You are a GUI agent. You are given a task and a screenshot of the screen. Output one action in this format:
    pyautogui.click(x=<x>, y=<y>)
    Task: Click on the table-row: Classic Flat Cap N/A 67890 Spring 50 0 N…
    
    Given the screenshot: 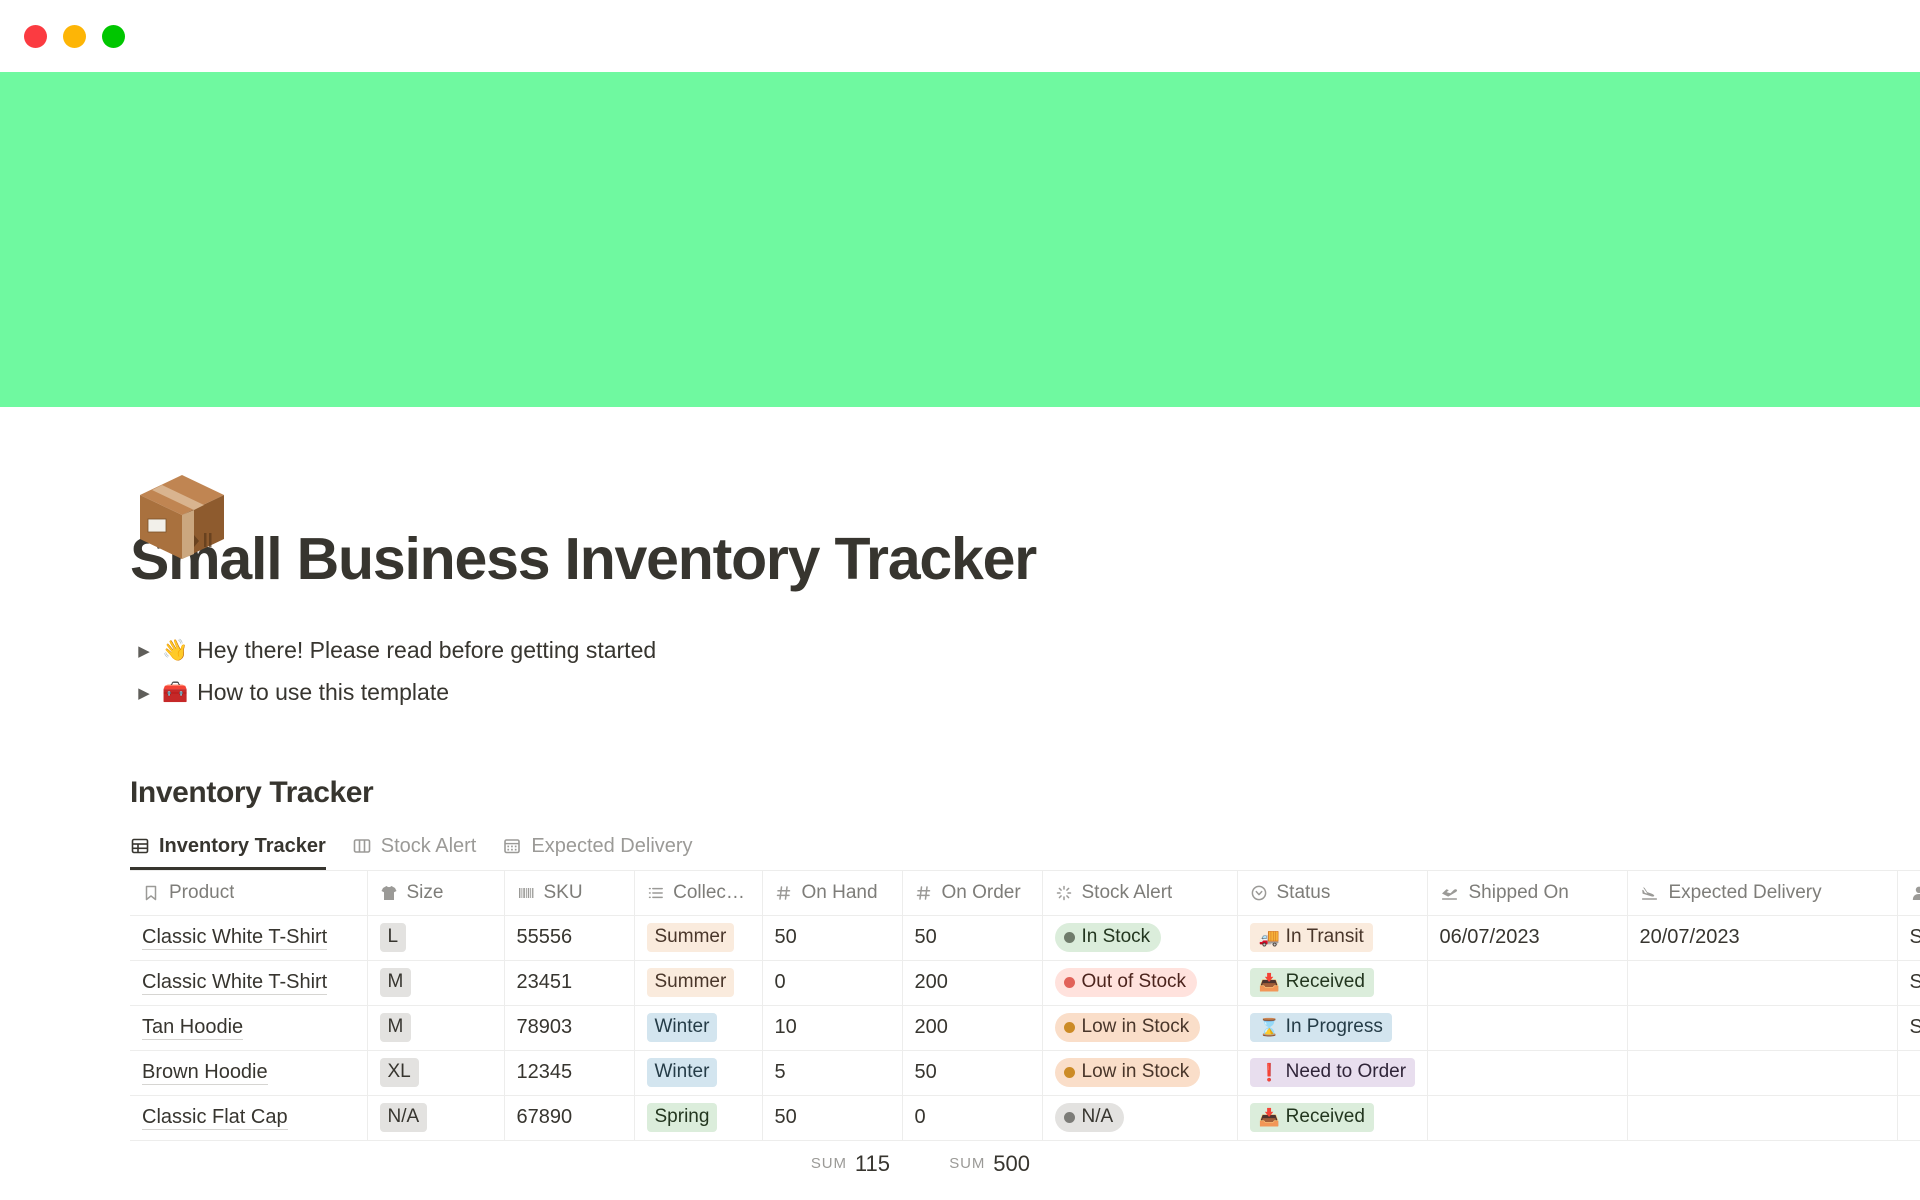 What is the action you would take?
    pyautogui.click(x=1025, y=1118)
    